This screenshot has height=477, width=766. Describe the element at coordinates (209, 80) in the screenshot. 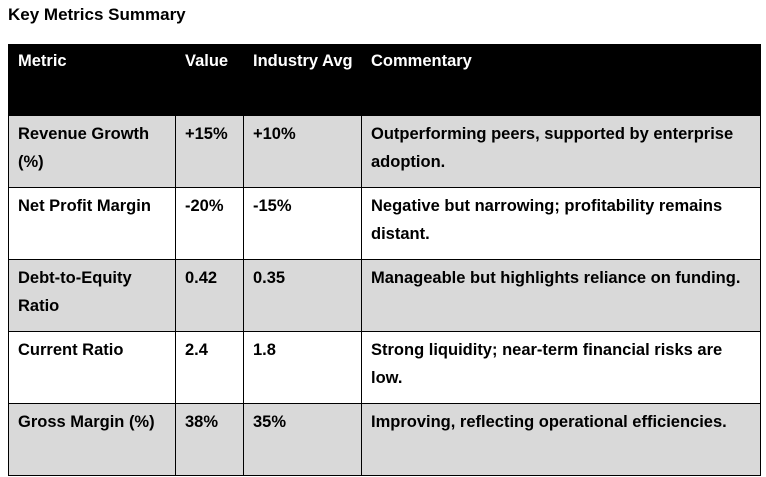

I see `column-header-value: Value` at that location.